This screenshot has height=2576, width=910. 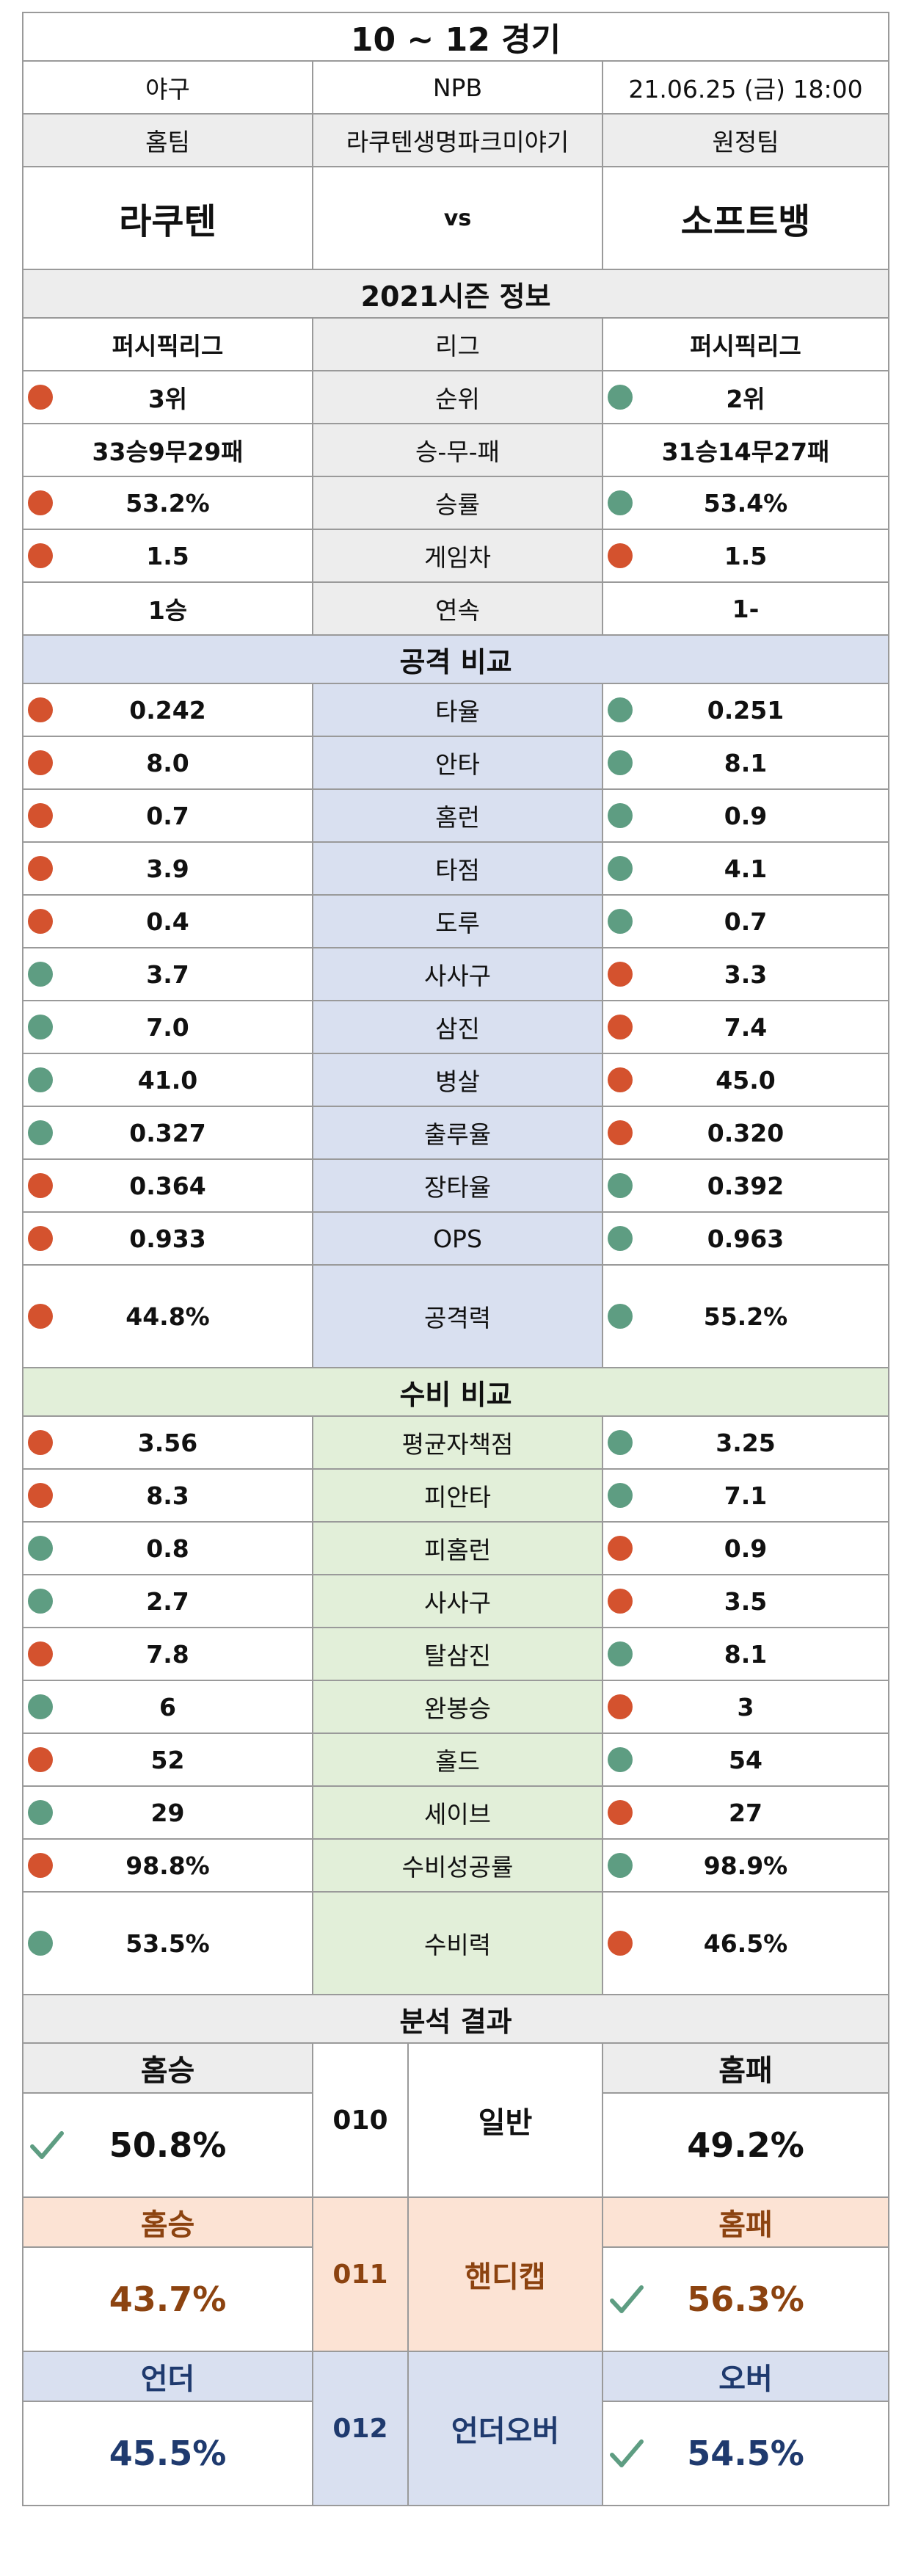 What do you see at coordinates (167, 1654) in the screenshot?
I see `home-stat-value: 7.8` at bounding box center [167, 1654].